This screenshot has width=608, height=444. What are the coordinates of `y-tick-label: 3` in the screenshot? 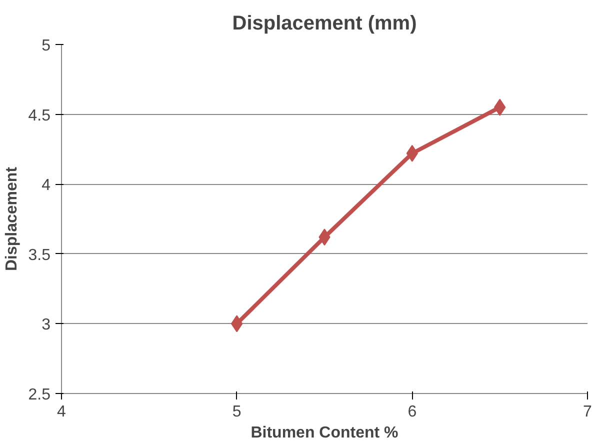 It's located at (46, 325).